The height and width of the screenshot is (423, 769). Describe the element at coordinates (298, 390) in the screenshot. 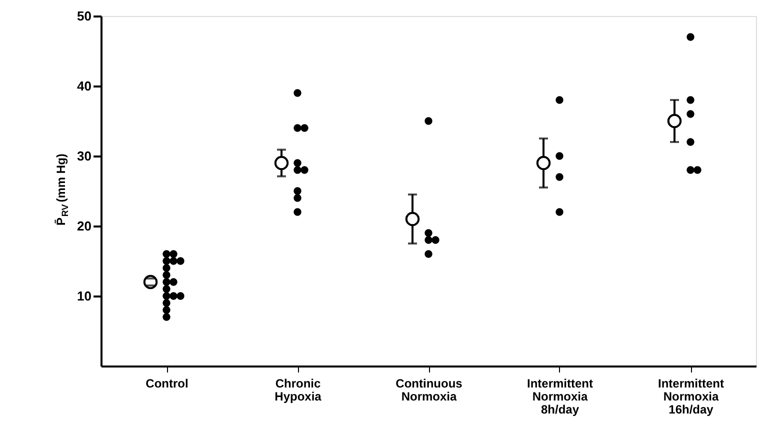

I see `x-tick-label: Chronic Hypoxia` at that location.